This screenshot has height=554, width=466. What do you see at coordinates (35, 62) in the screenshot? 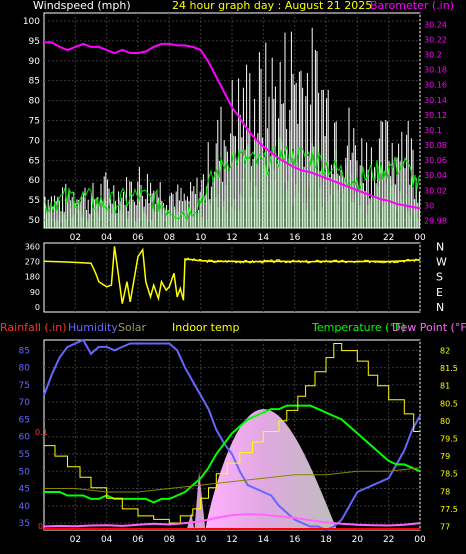
I see `y-tick-label: 90` at bounding box center [35, 62].